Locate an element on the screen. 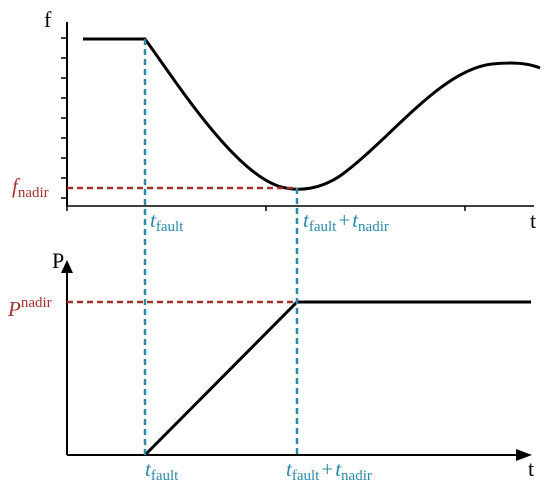 This screenshot has height=491, width=550. bottom-t-fault-label: tfault is located at coordinates (162, 470).